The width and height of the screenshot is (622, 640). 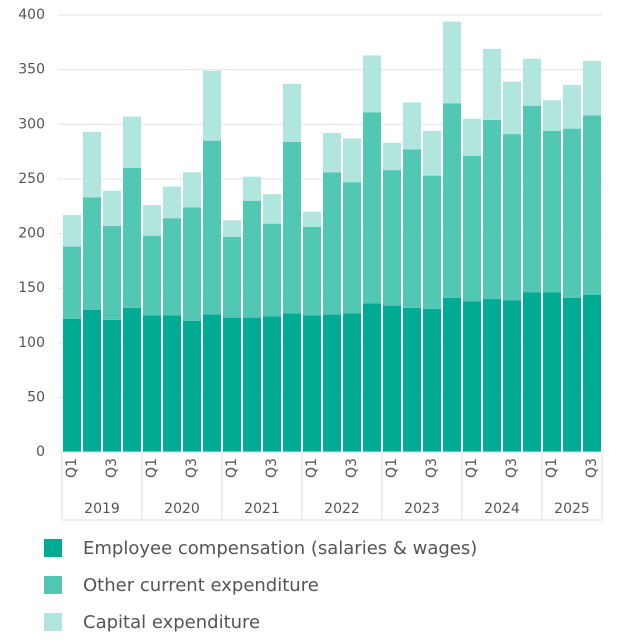 What do you see at coordinates (31, 234) in the screenshot?
I see `y-tick-label: 200` at bounding box center [31, 234].